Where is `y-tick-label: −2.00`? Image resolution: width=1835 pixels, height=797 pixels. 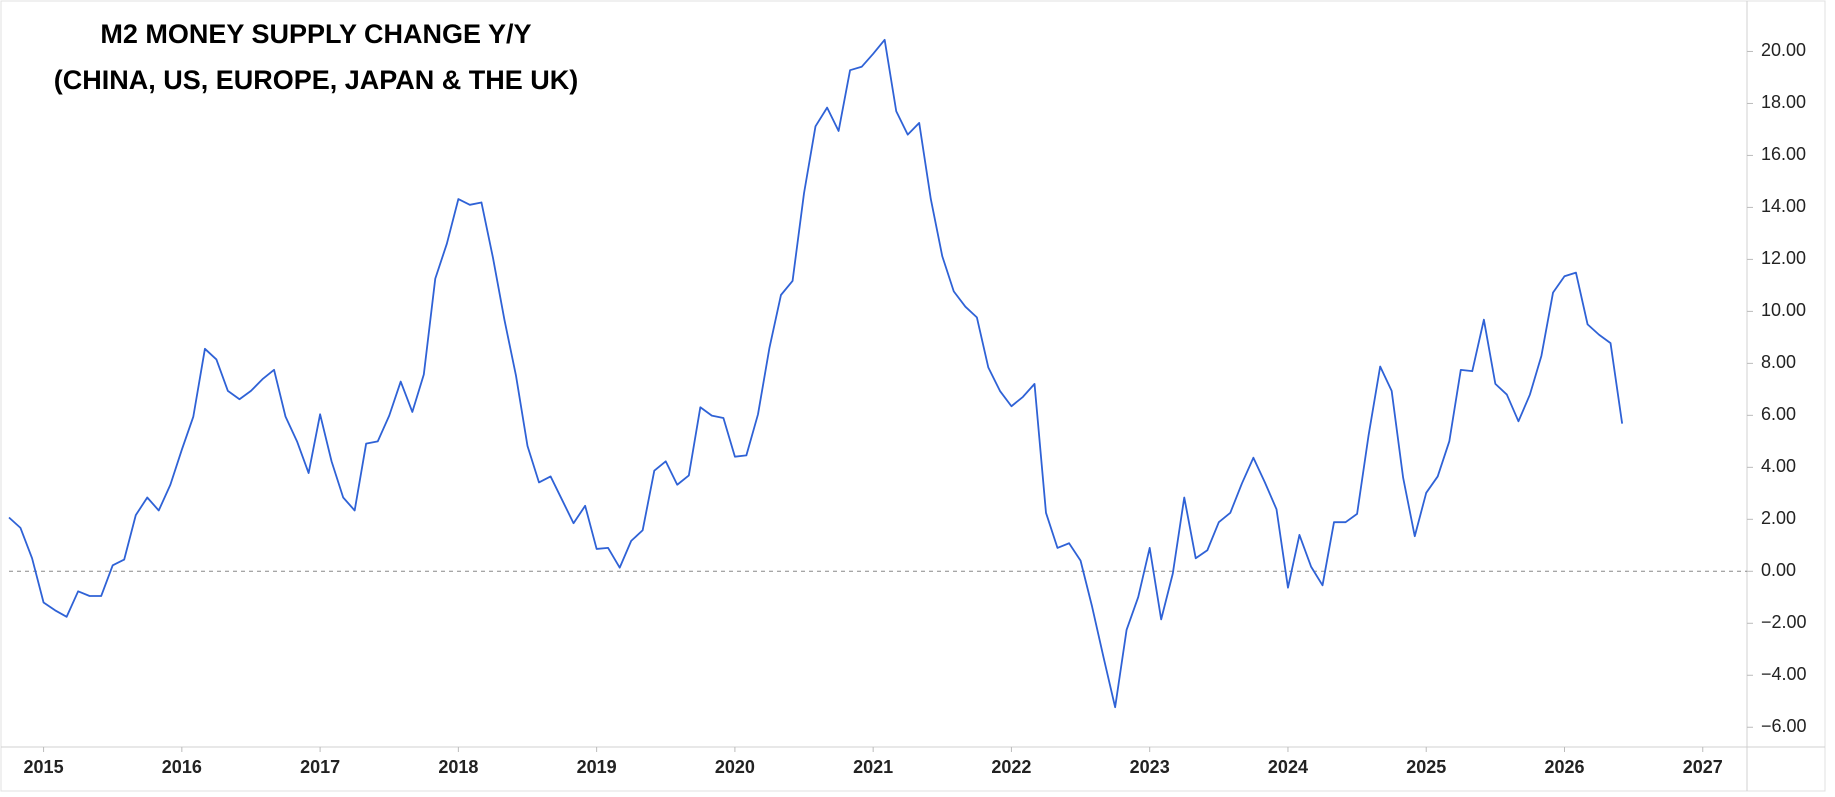 y-tick-label: −2.00 is located at coordinates (1784, 622).